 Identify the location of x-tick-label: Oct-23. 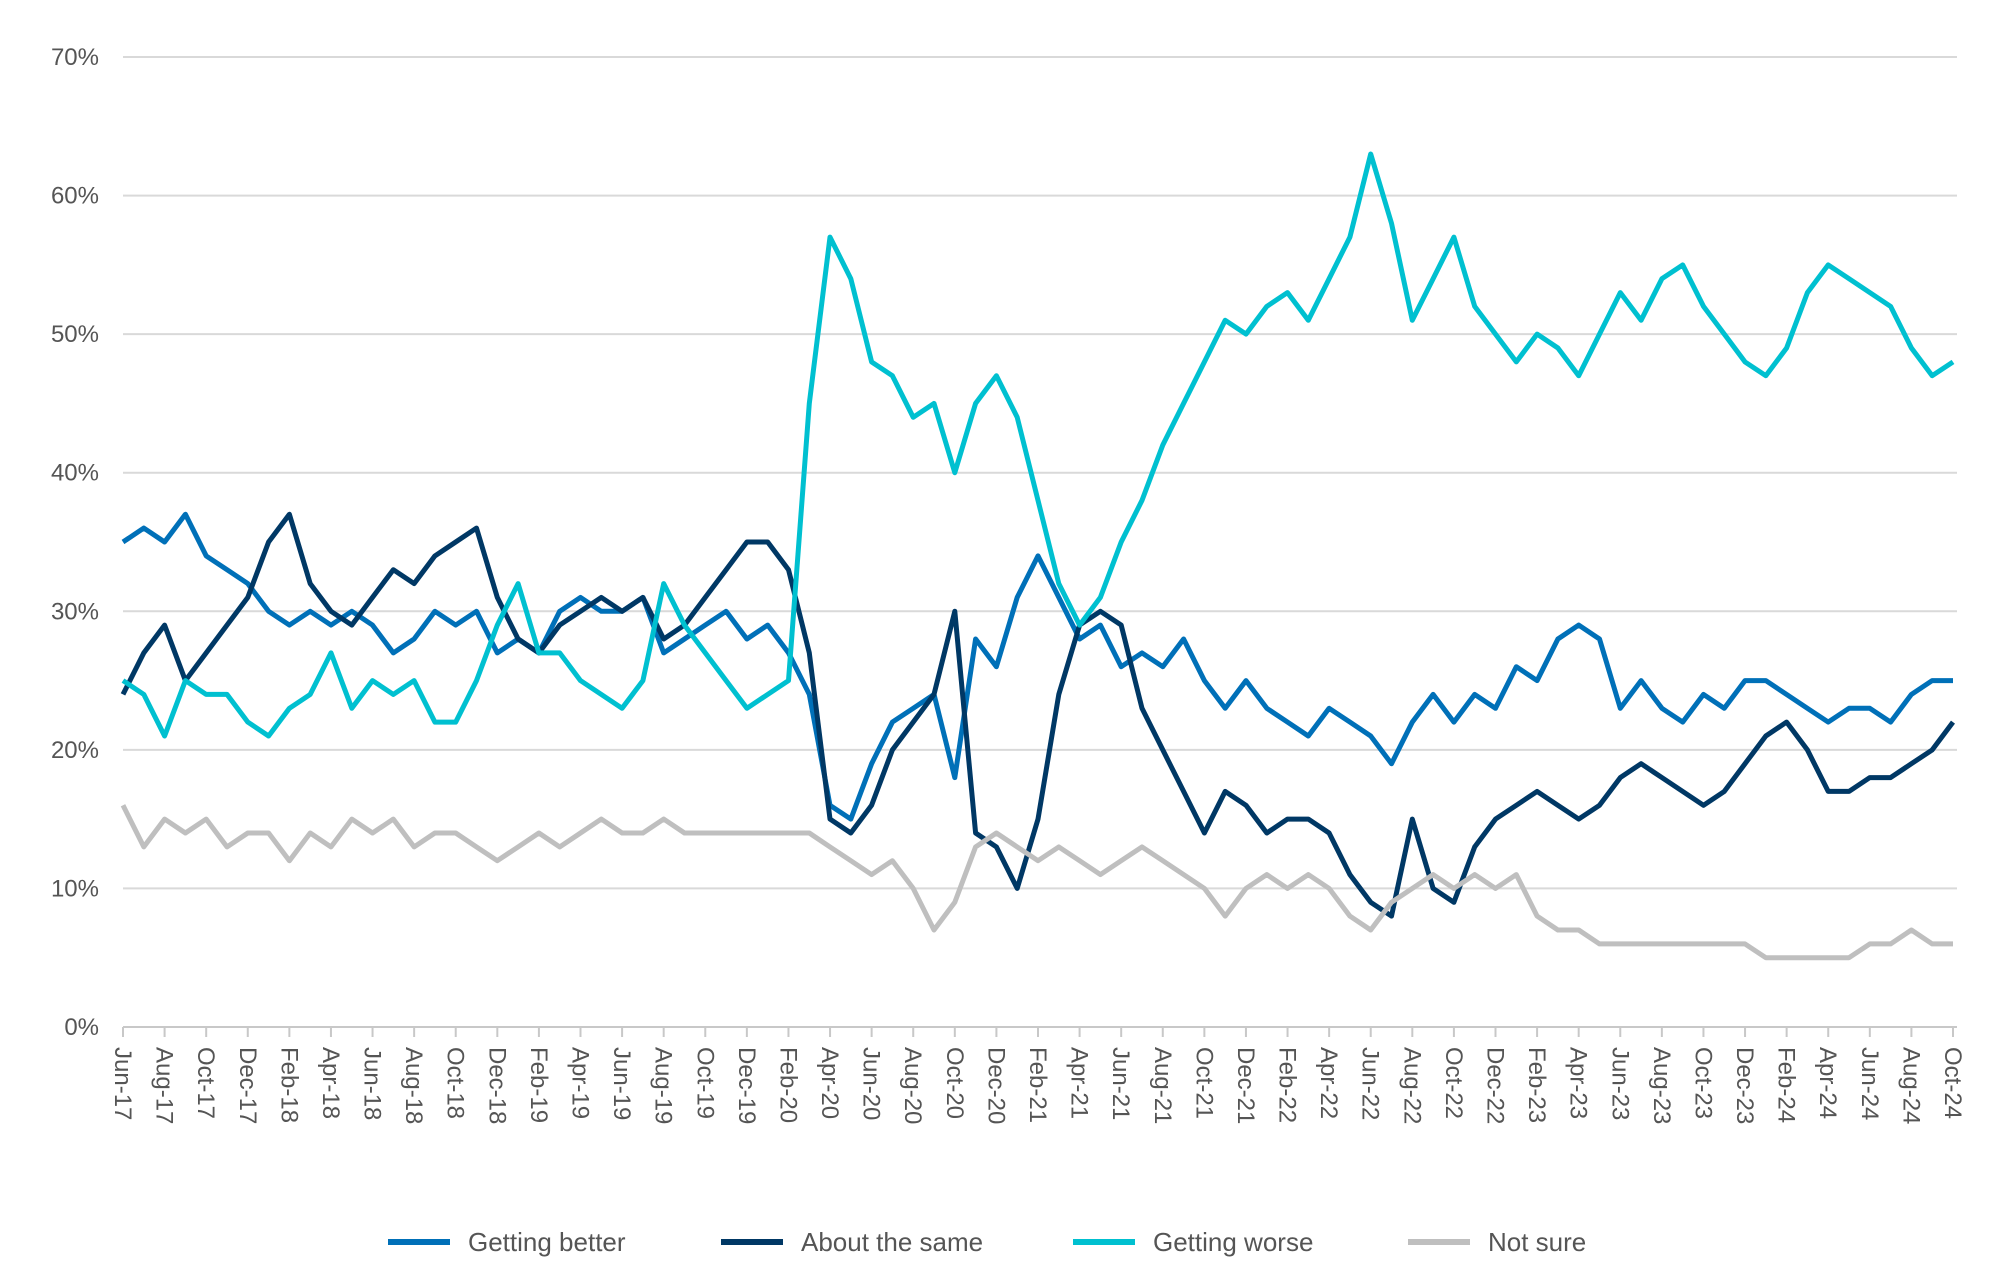
(1702, 1083).